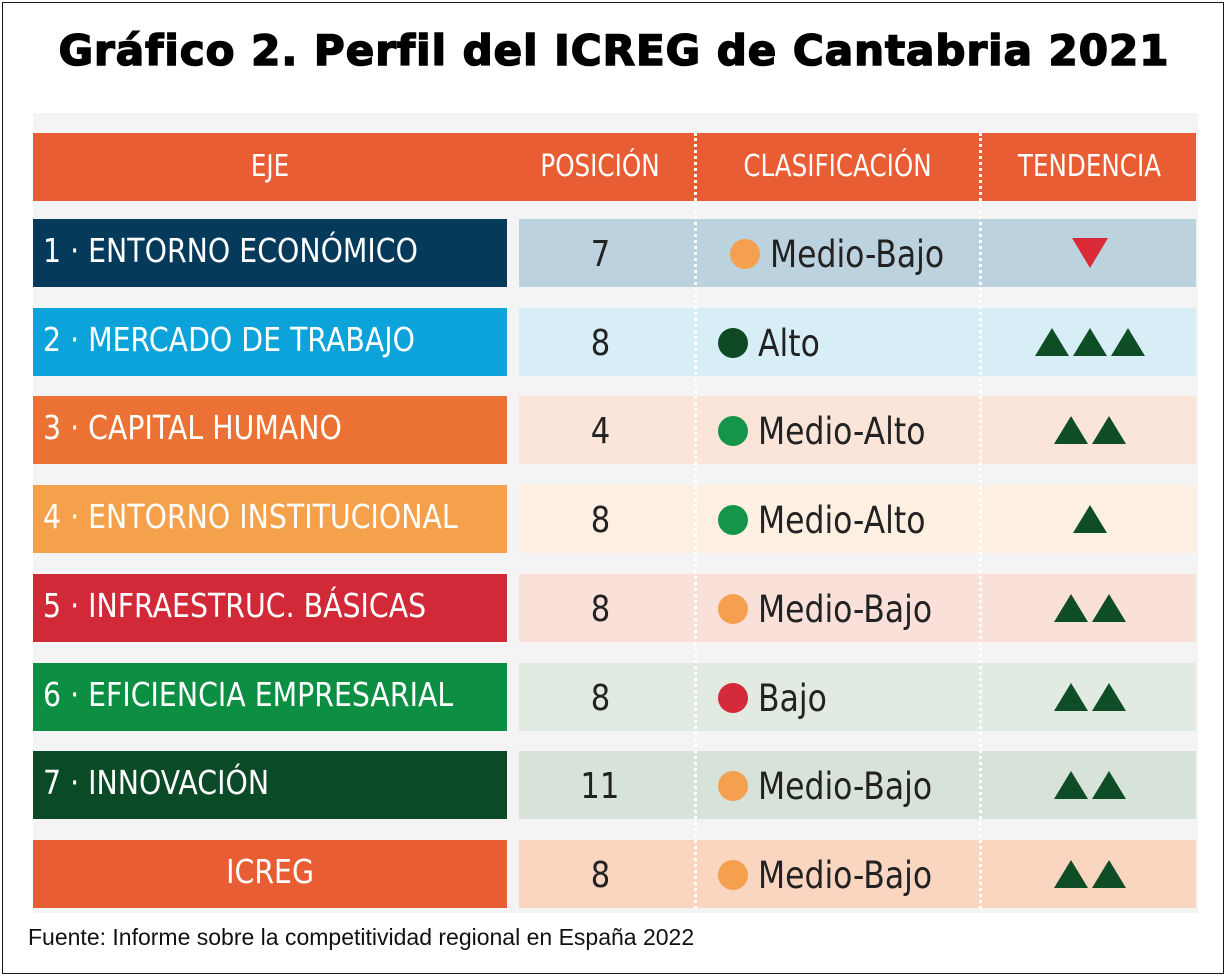  Describe the element at coordinates (235, 605) in the screenshot. I see `eje-label: 5 · INFRAESTRUC. BÁSICAS` at that location.